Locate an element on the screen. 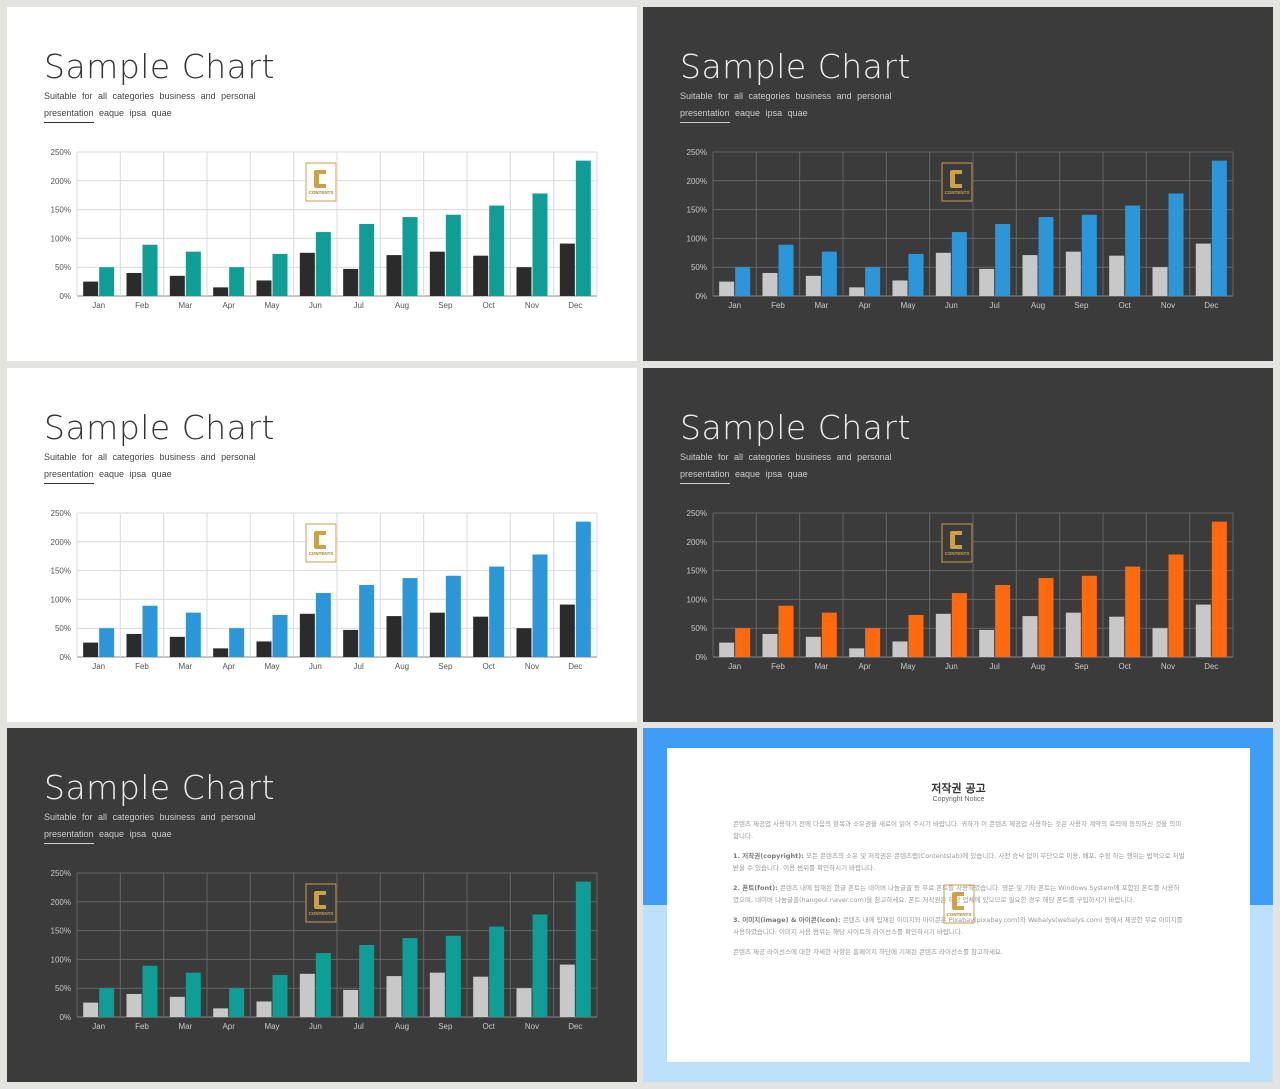  subtitle-underline is located at coordinates (705, 122).